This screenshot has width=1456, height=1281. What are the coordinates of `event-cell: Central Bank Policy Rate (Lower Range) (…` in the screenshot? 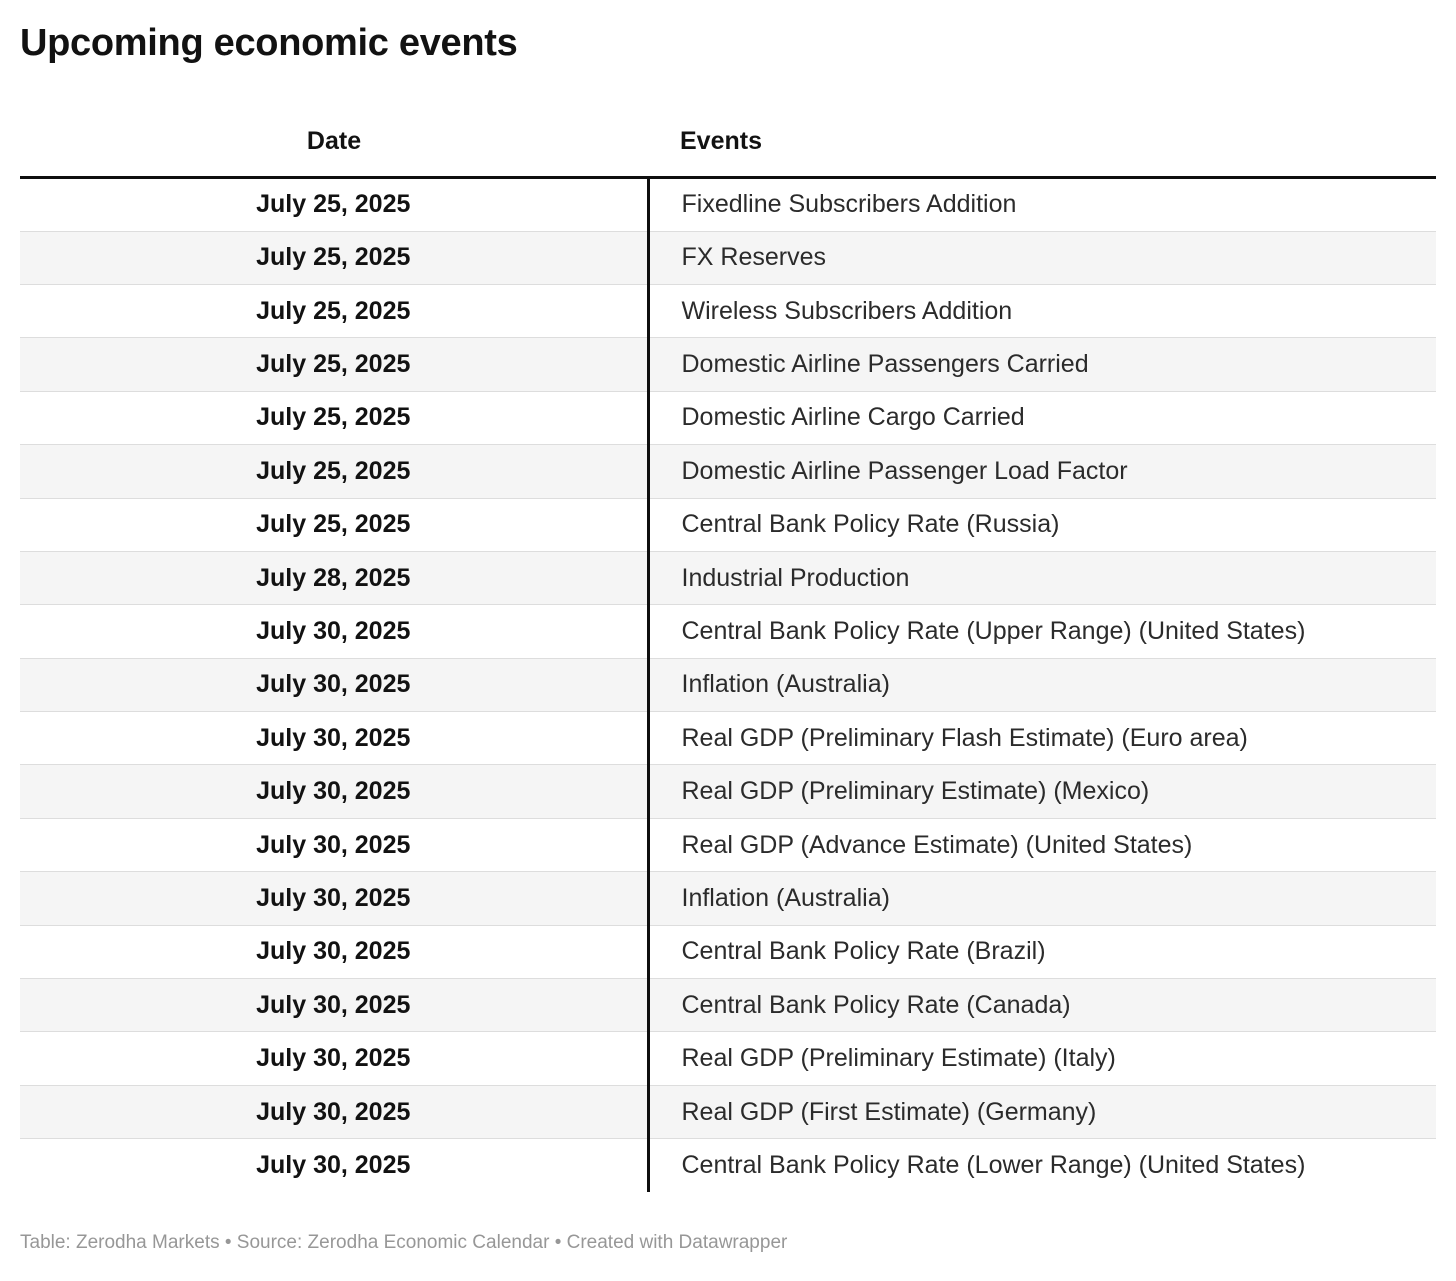 It's located at (1041, 1165).